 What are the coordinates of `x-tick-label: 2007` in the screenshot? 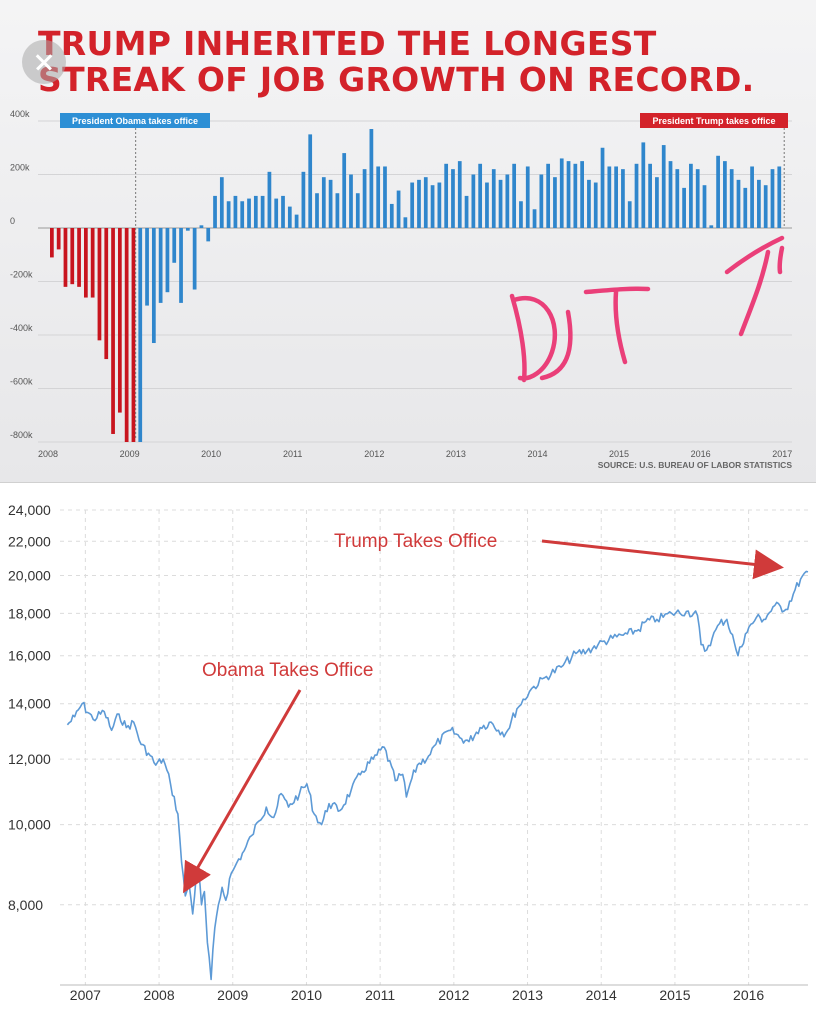 It's located at (85, 995).